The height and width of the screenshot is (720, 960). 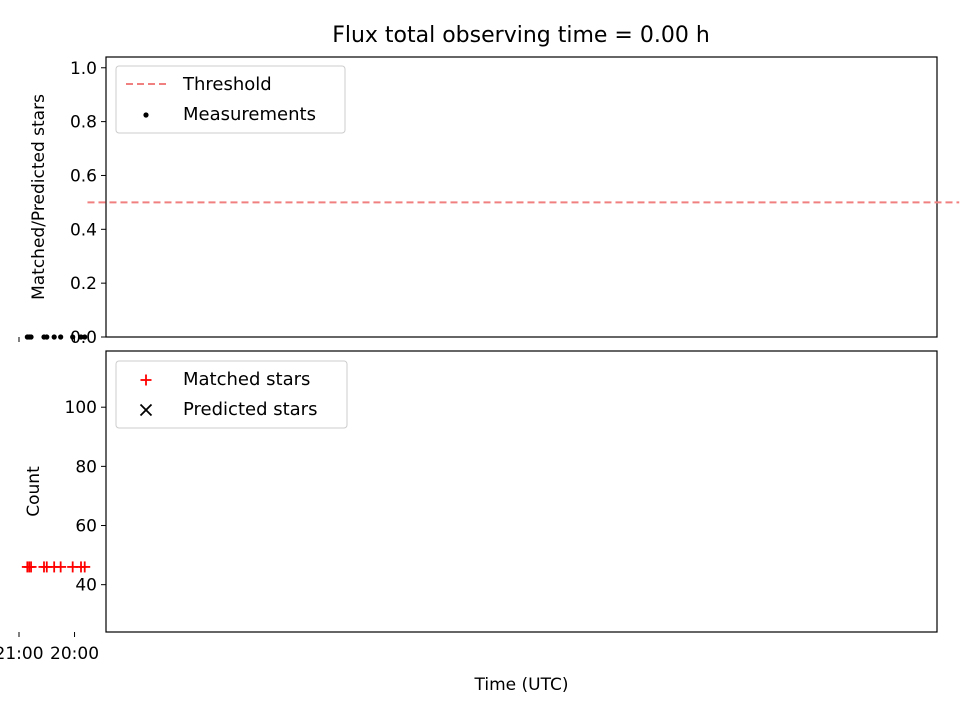 I want to click on legend-predicted-swatch, so click(x=146, y=410).